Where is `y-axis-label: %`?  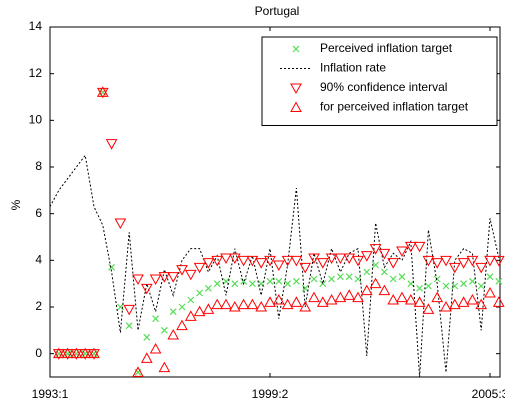 y-axis-label: % is located at coordinates (16, 204).